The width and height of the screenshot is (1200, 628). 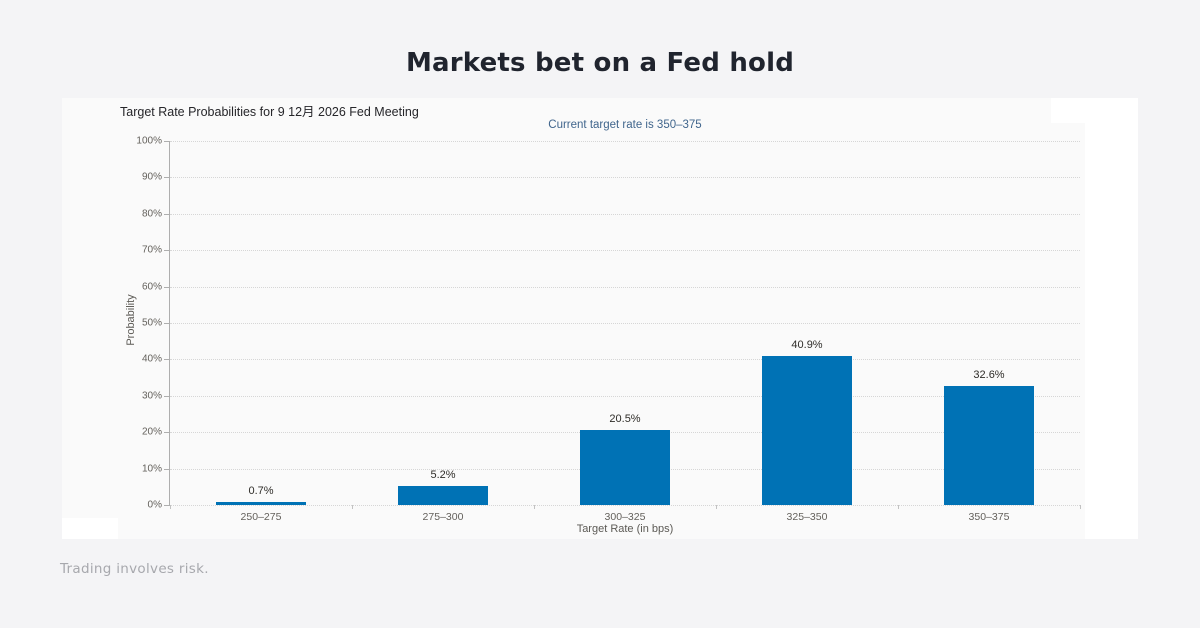 I want to click on x-tick-label: 250–275, so click(x=261, y=517).